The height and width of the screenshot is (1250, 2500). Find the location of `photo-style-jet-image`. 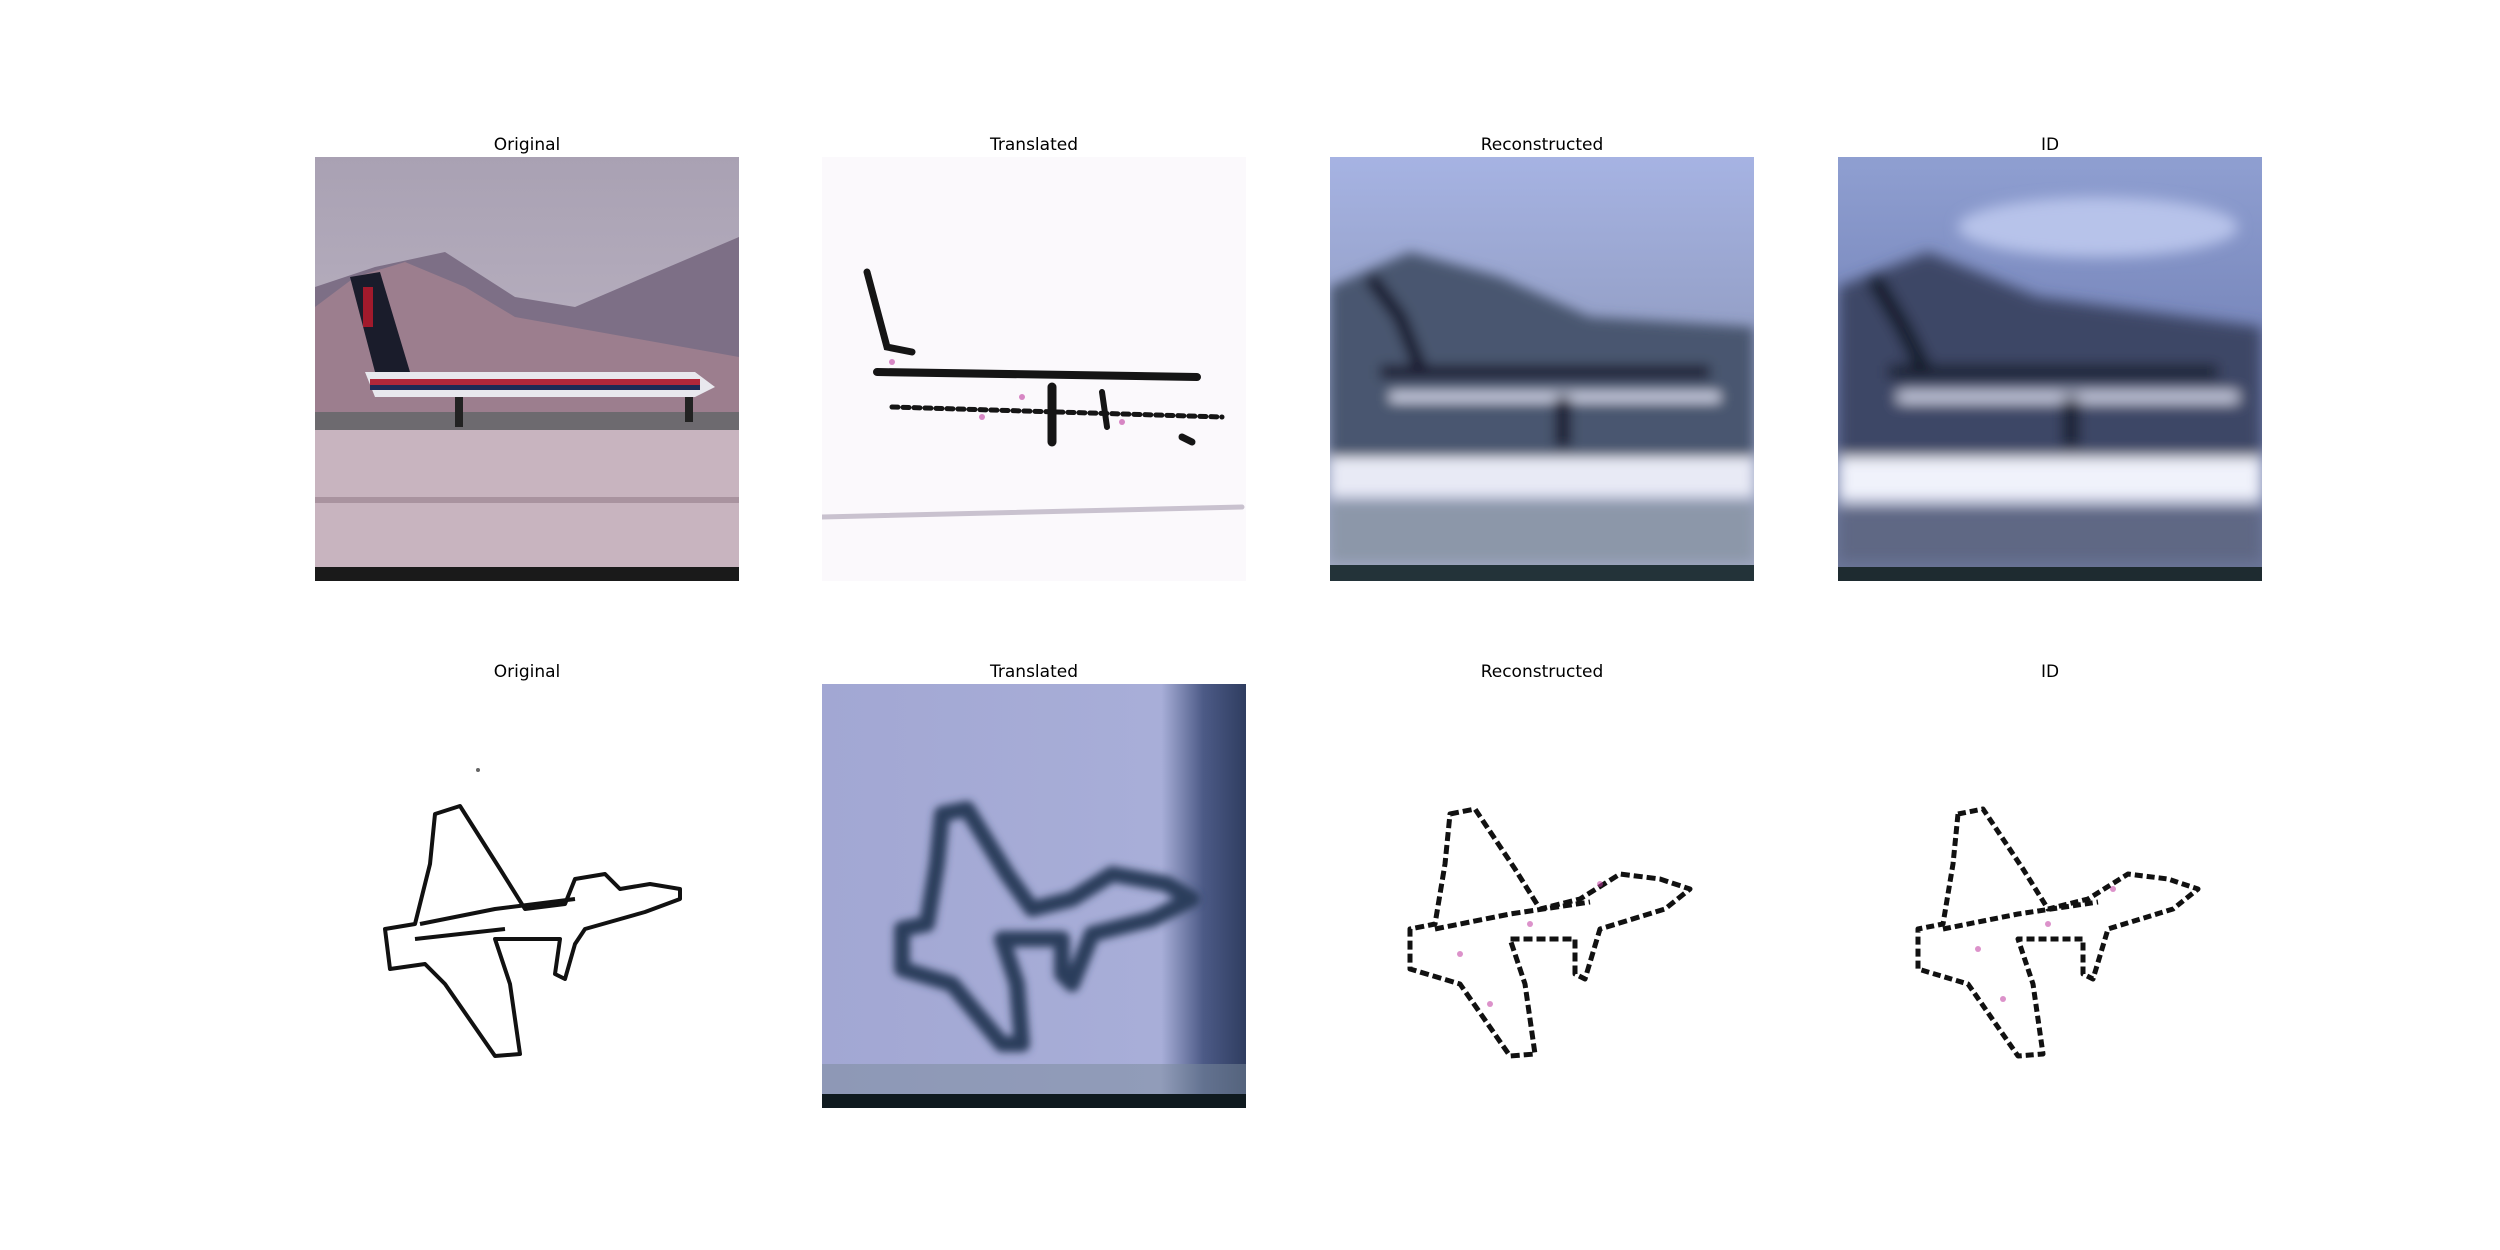

photo-style-jet-image is located at coordinates (1034, 896).